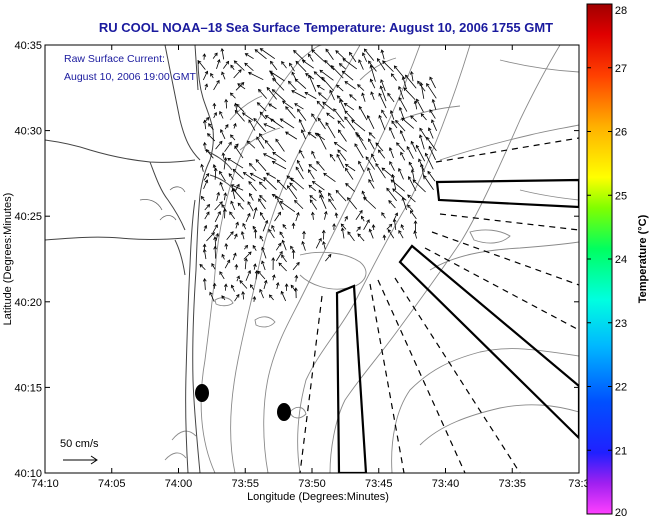 Image resolution: width=651 pixels, height=518 pixels. Describe the element at coordinates (112, 484) in the screenshot. I see `x-tick-label: 74:05` at that location.